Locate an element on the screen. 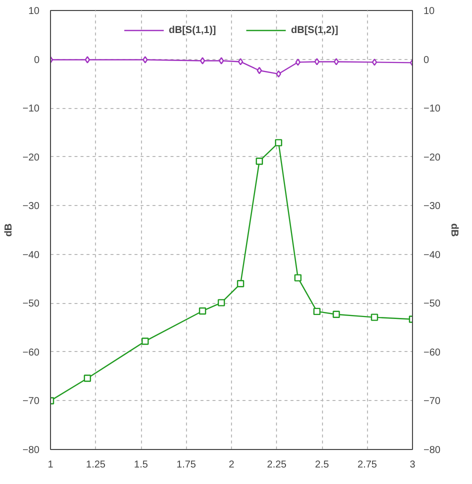 The image size is (472, 484). y2-tick-label: −30 is located at coordinates (432, 206).